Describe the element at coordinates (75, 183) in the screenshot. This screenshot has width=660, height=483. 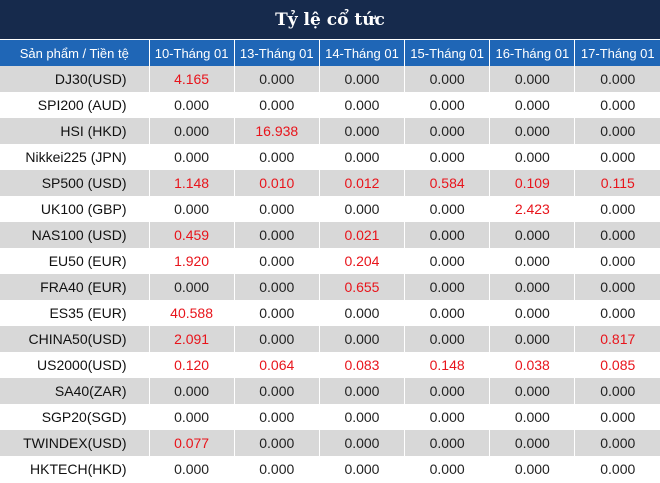
I see `product-cell: SP500 (USD)` at that location.